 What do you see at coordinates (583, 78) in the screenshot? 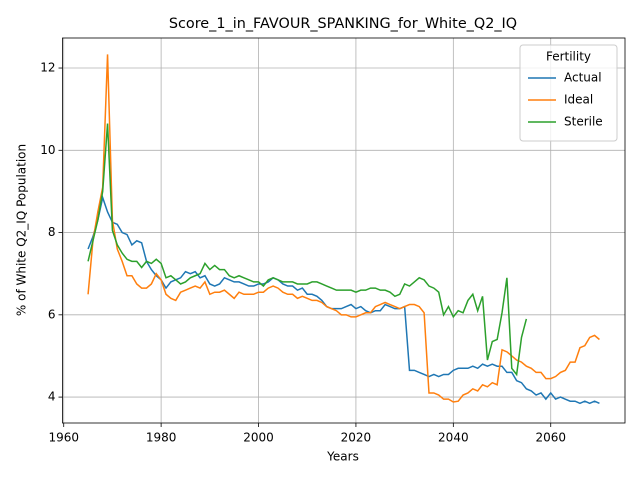
I see `legend-label: Actual` at bounding box center [583, 78].